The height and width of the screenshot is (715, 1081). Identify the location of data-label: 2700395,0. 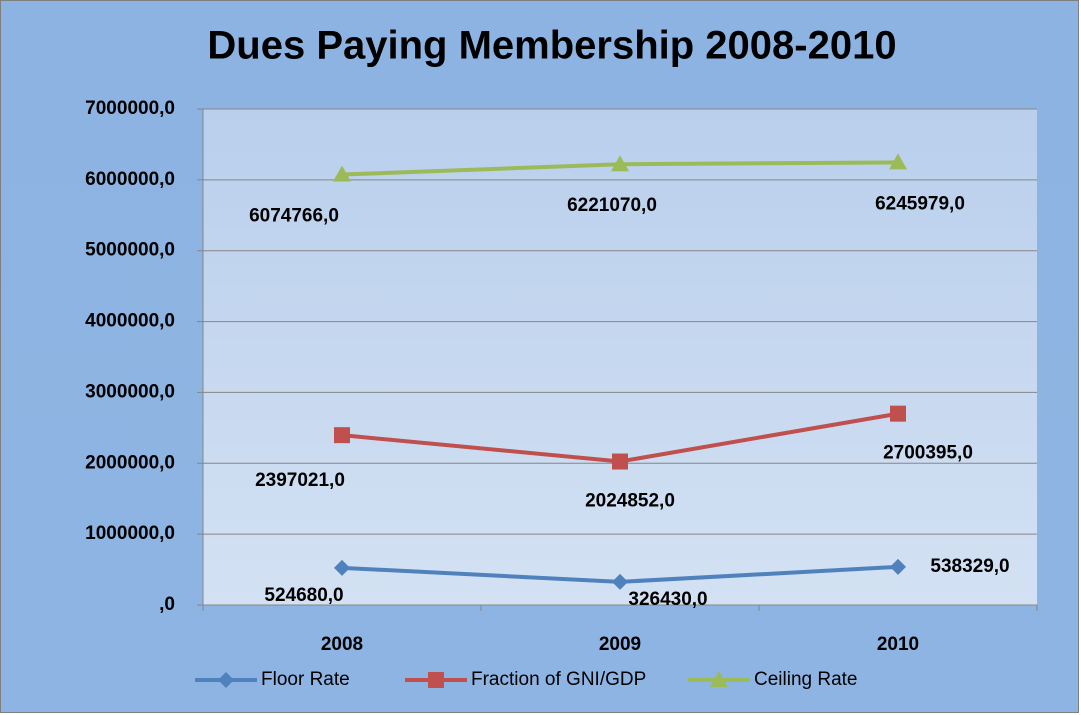
(928, 453).